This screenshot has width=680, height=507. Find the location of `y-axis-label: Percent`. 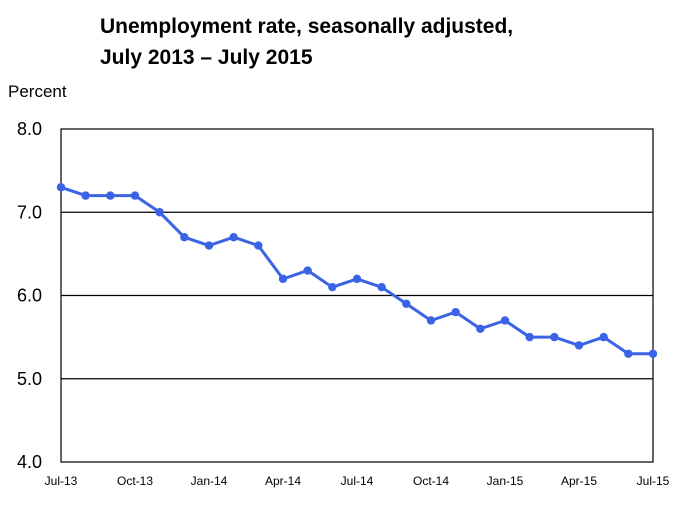

y-axis-label: Percent is located at coordinates (37, 91).